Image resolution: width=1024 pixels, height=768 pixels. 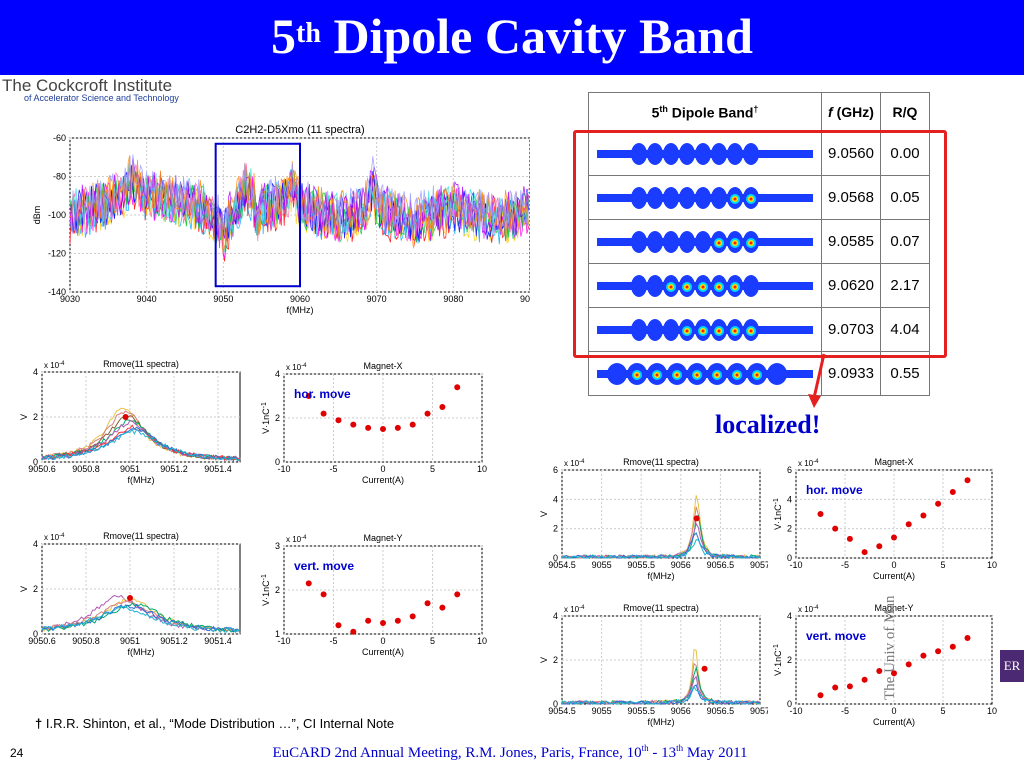 I want to click on y-tick-label: 1, so click(x=277, y=634).